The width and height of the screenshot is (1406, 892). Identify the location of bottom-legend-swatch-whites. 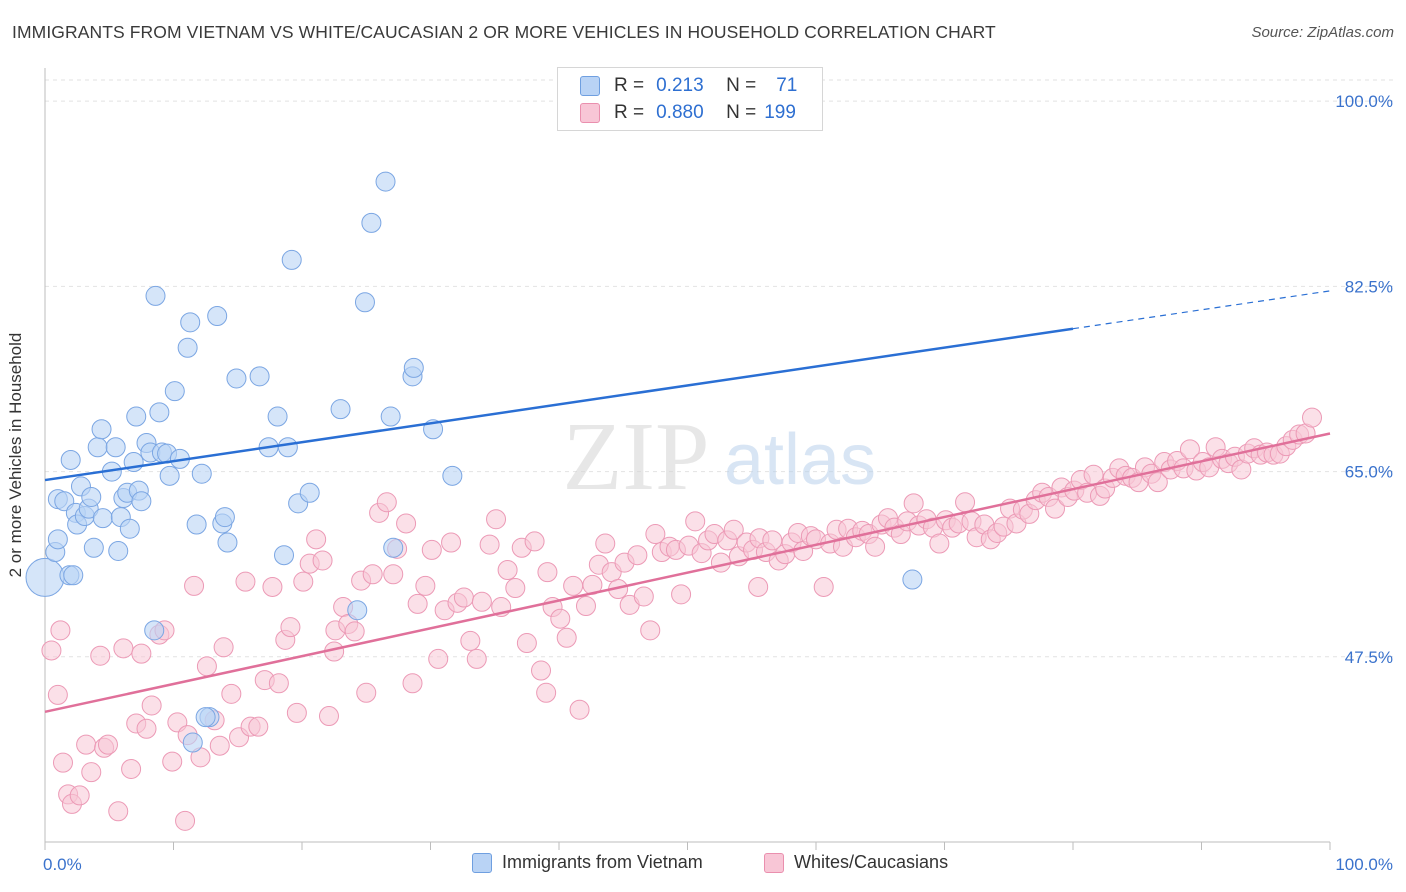
(774, 862).